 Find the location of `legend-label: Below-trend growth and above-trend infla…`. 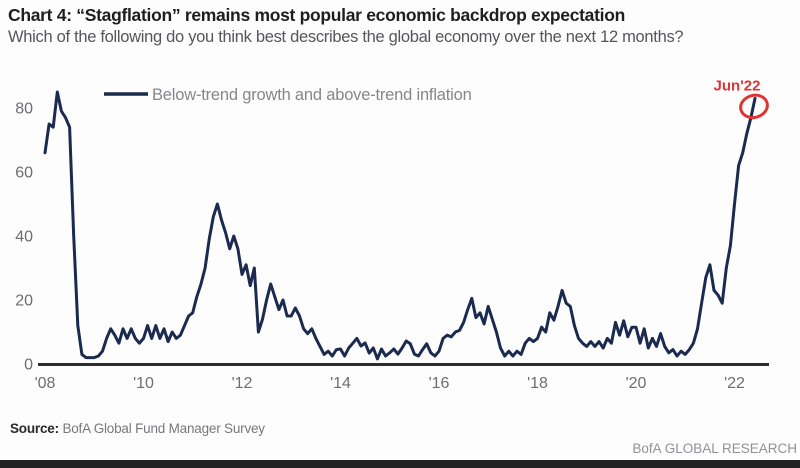

legend-label: Below-trend growth and above-trend infla… is located at coordinates (312, 95).